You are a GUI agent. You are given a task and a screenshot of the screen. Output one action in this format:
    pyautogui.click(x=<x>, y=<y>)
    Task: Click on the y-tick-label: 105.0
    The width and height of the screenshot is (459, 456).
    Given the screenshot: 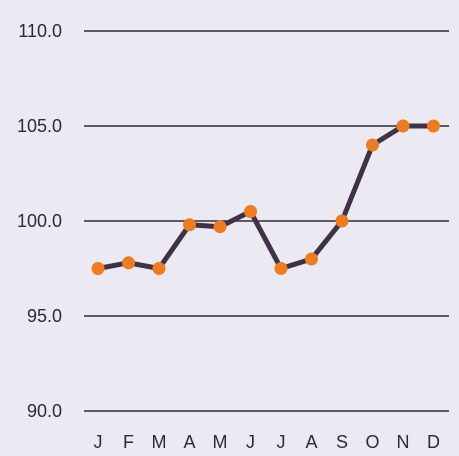 What is the action you would take?
    pyautogui.click(x=39, y=126)
    